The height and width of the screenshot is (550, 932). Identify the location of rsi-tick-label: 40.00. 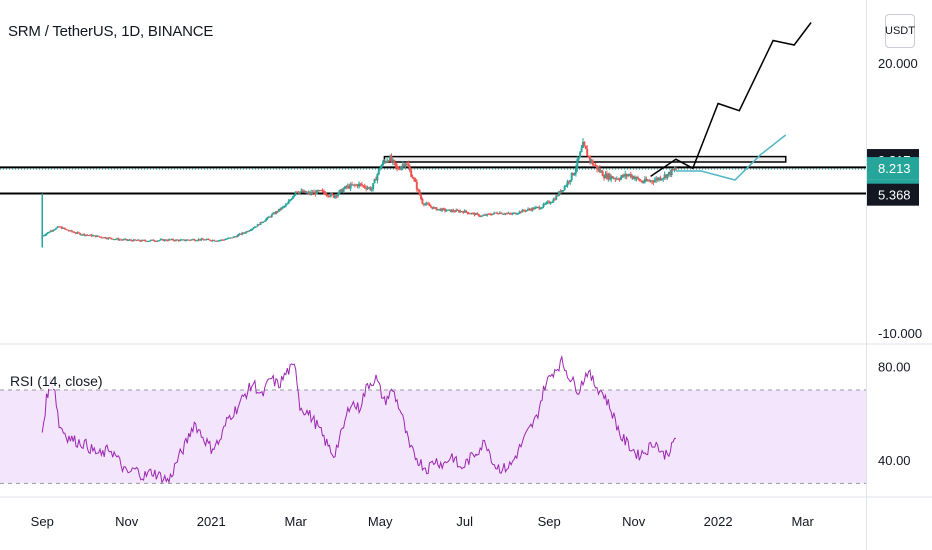
(894, 460).